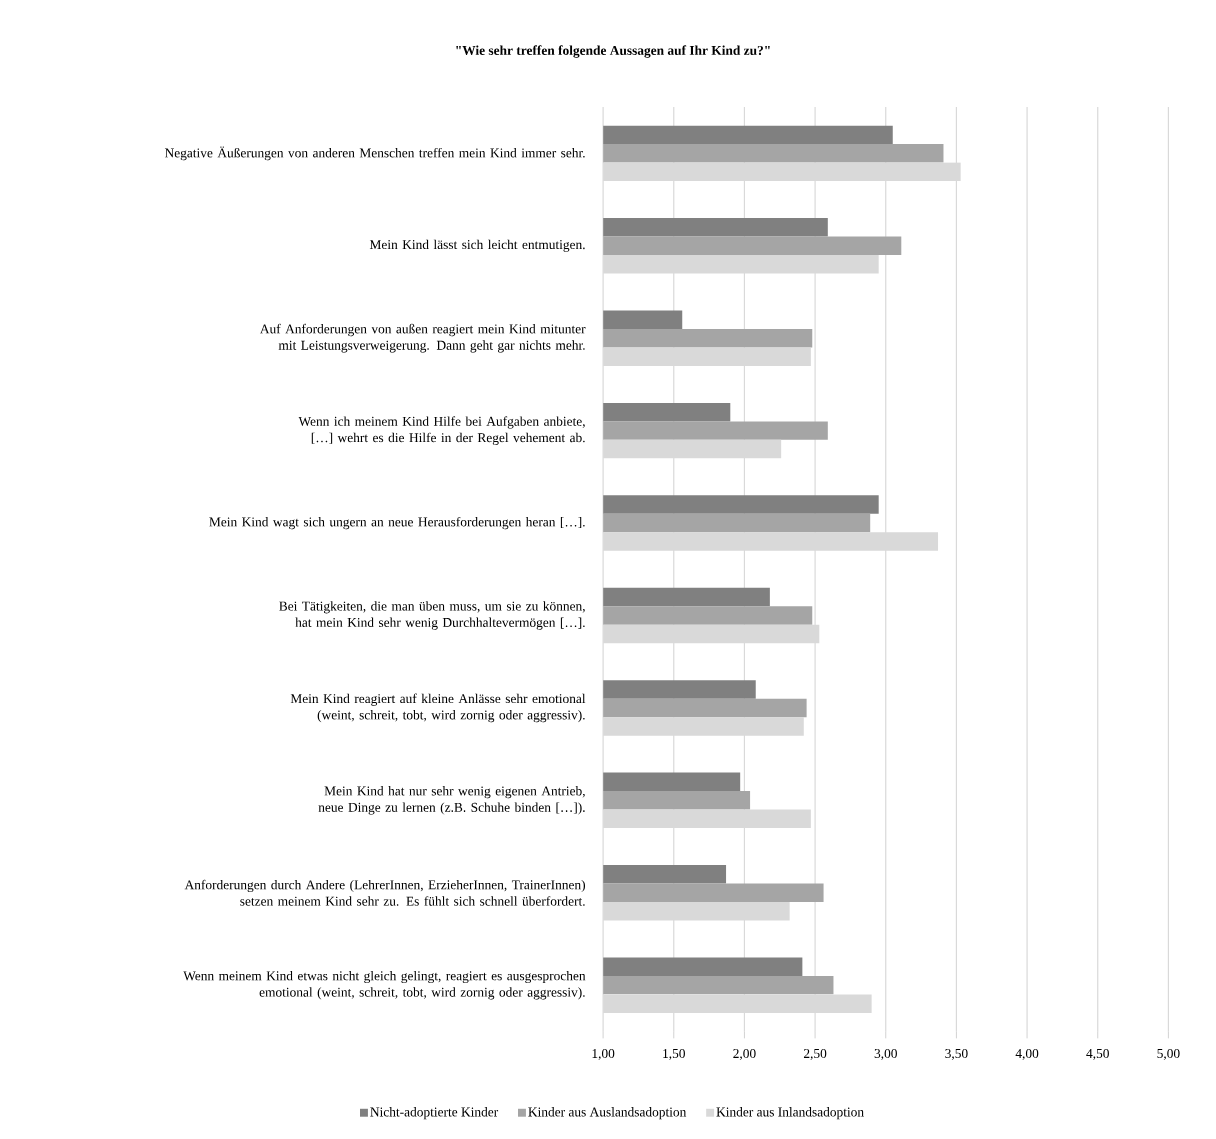 This screenshot has height=1139, width=1216. Describe the element at coordinates (1097, 1055) in the screenshot. I see `x-tick-label: 4,50` at that location.